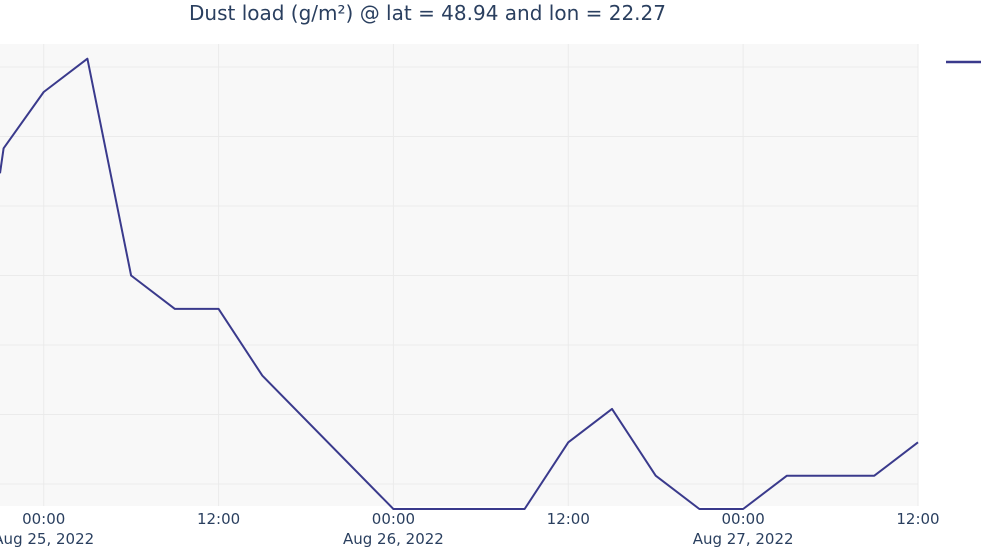 This screenshot has width=991, height=558. What do you see at coordinates (47, 539) in the screenshot?
I see `x-tick-date-label: Aug 25, 2022` at bounding box center [47, 539].